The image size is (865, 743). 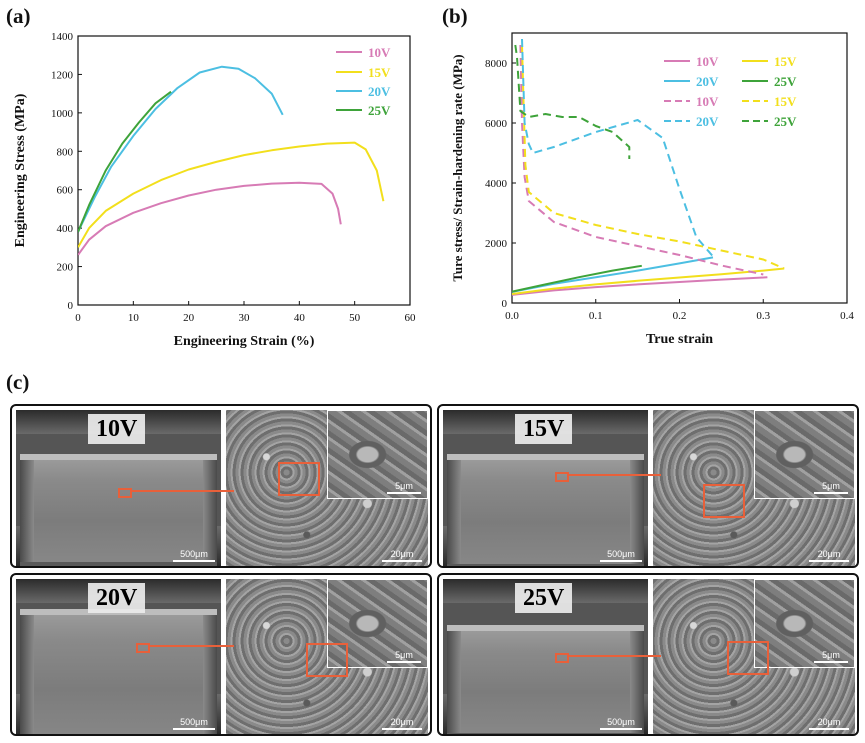 I want to click on y-axis-label: Engineering Stress (MPa), so click(x=20, y=170).